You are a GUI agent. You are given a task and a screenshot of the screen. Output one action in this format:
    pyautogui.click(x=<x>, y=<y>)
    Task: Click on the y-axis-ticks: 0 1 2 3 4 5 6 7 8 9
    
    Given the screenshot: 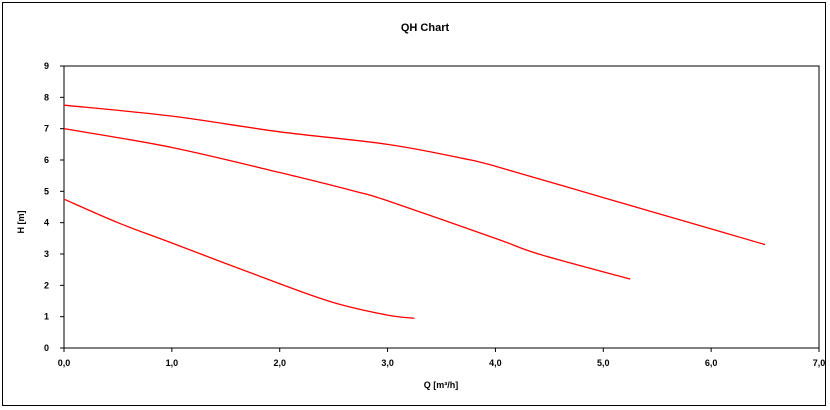 What is the action you would take?
    pyautogui.click(x=46, y=207)
    